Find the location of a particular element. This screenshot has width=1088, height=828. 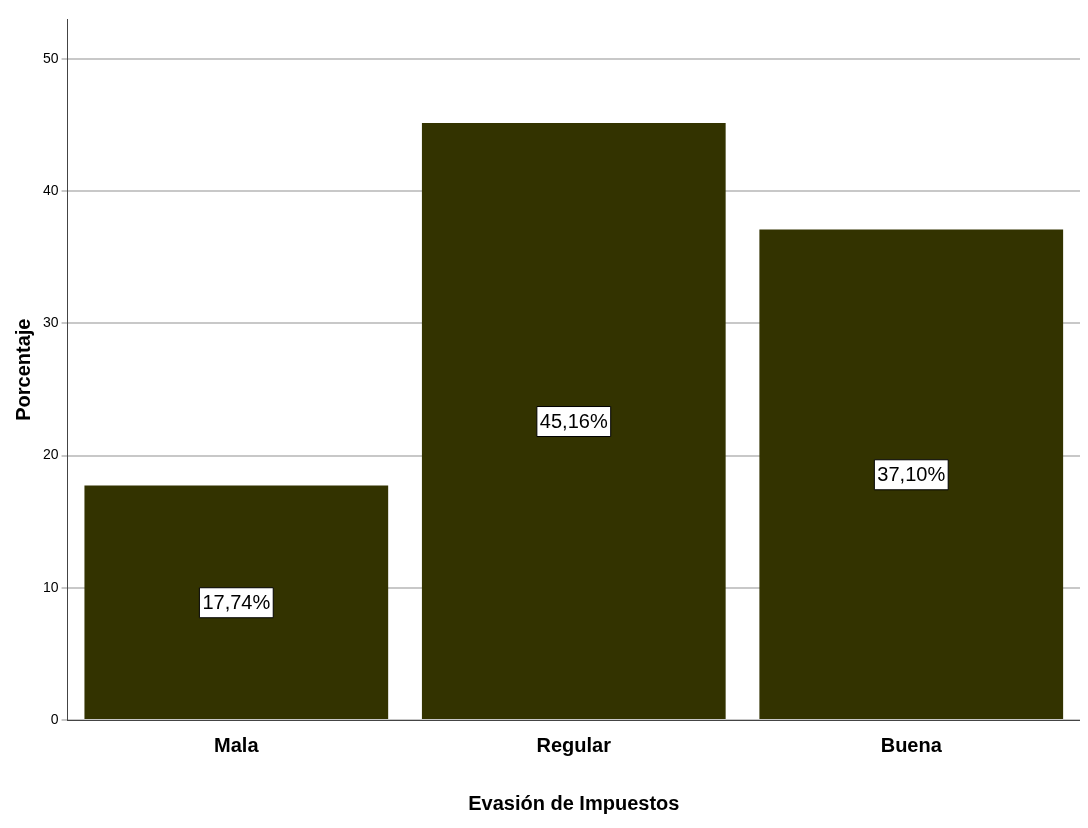

y-tick-label: 0 is located at coordinates (54, 718).